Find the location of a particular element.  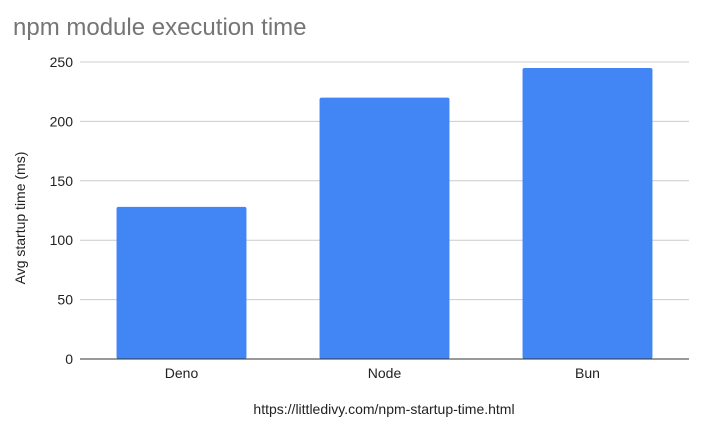

x-tick-label-node: Node is located at coordinates (385, 373).